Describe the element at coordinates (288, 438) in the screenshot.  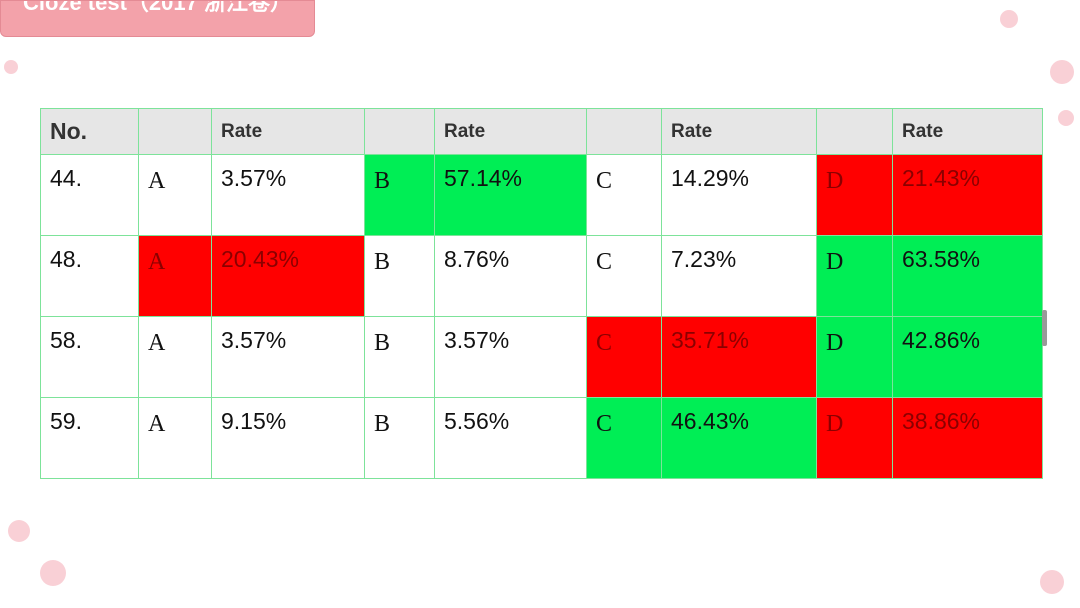
I see `option-rate: 9.15%` at that location.